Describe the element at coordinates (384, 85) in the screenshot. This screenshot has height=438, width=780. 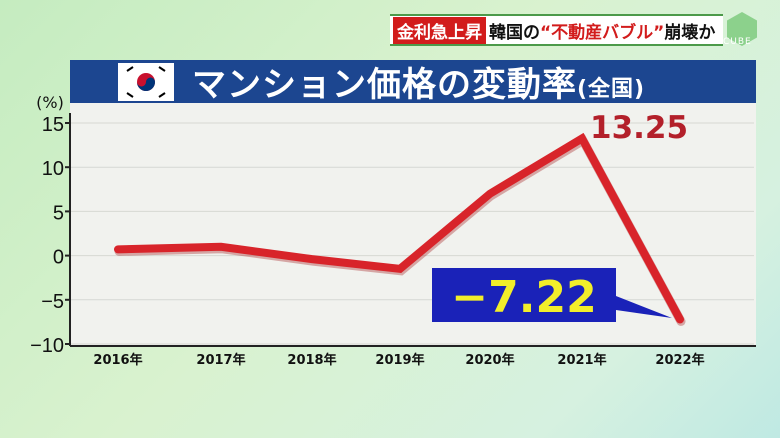
I see `chart-title-main: マンション価格の変動率` at that location.